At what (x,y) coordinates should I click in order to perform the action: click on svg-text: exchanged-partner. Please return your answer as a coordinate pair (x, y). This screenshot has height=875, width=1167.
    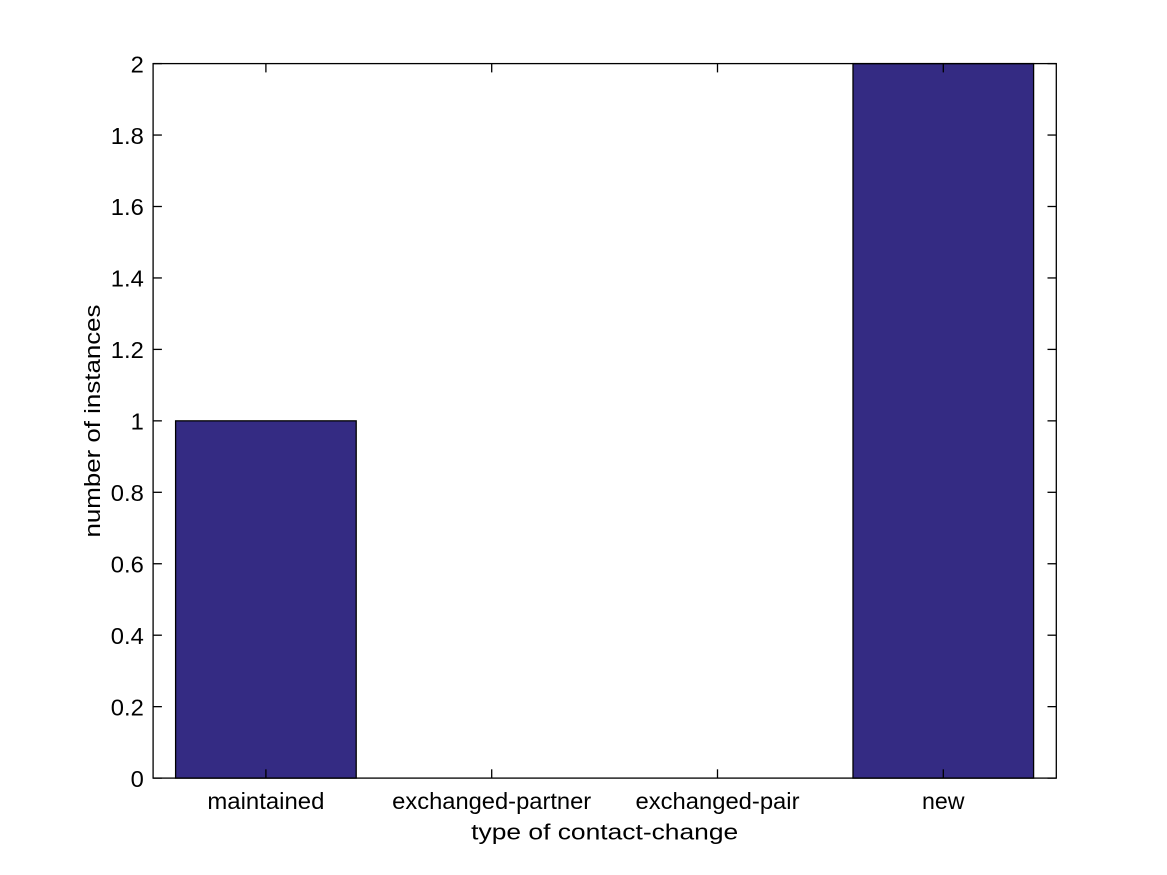
    Looking at the image, I should click on (491, 801).